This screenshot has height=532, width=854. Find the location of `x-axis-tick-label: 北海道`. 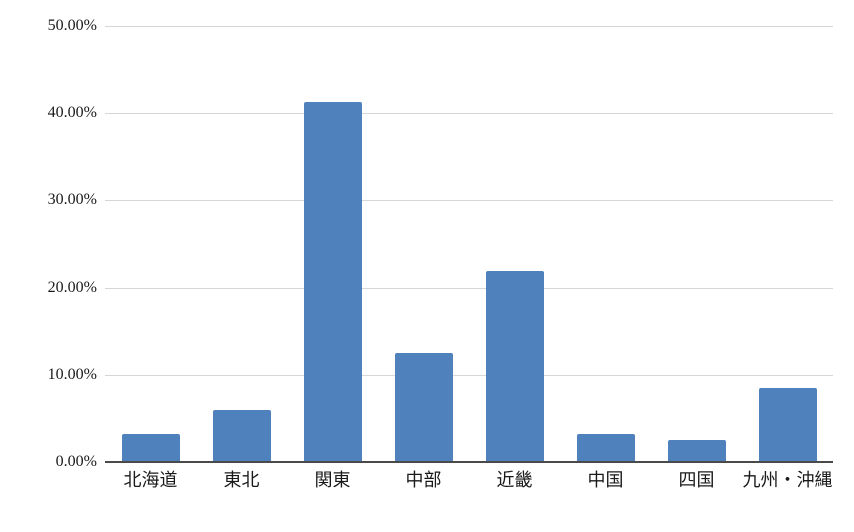

x-axis-tick-label: 北海道 is located at coordinates (150, 480).